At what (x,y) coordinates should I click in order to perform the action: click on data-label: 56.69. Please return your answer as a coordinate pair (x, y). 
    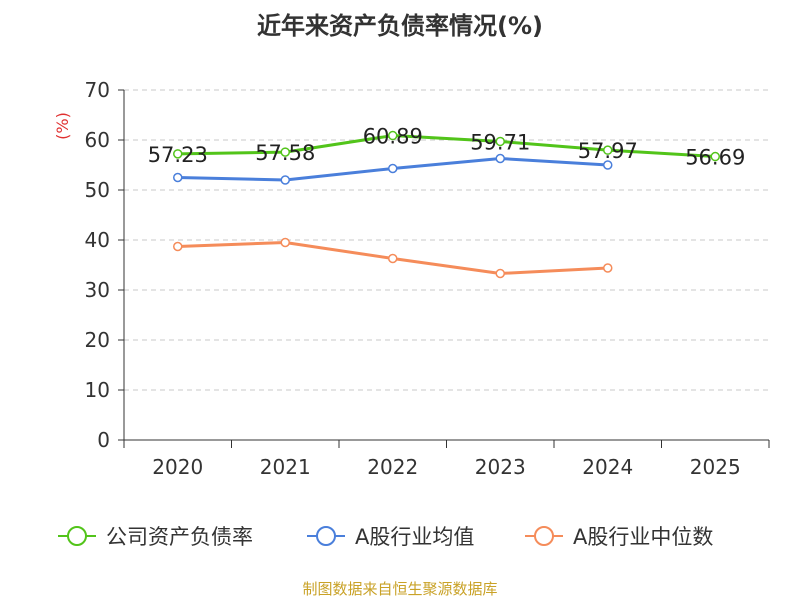
    Looking at the image, I should click on (715, 158).